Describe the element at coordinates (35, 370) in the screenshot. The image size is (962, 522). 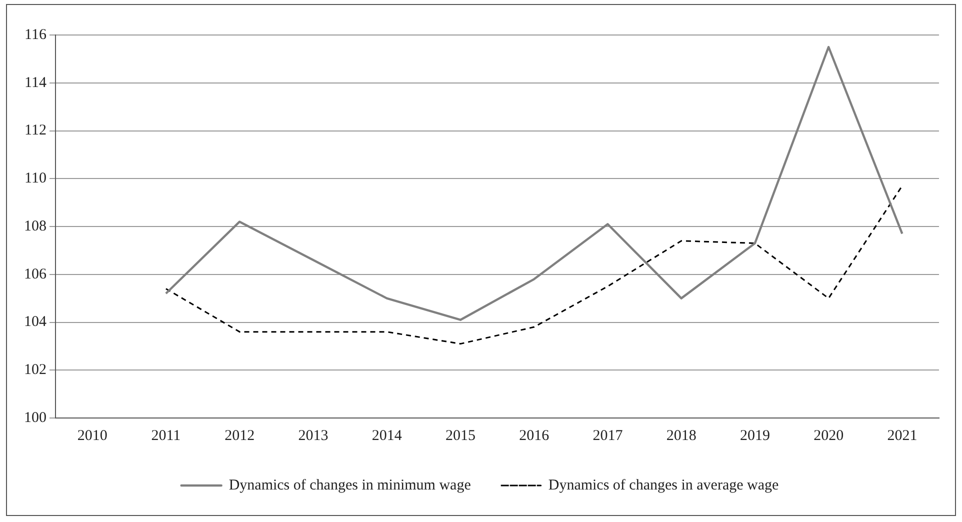
I see `y-tick-label: 102` at that location.